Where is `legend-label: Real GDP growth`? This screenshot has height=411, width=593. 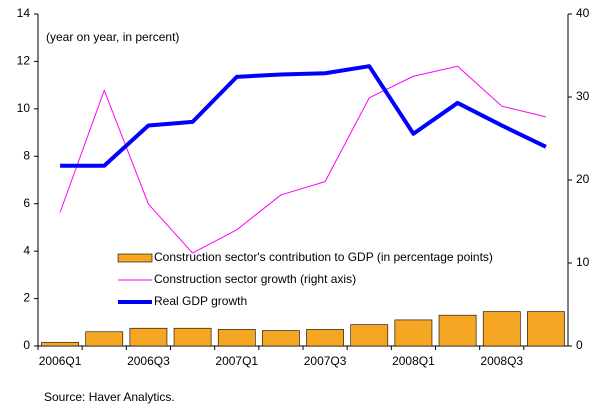 legend-label: Real GDP growth is located at coordinates (200, 301).